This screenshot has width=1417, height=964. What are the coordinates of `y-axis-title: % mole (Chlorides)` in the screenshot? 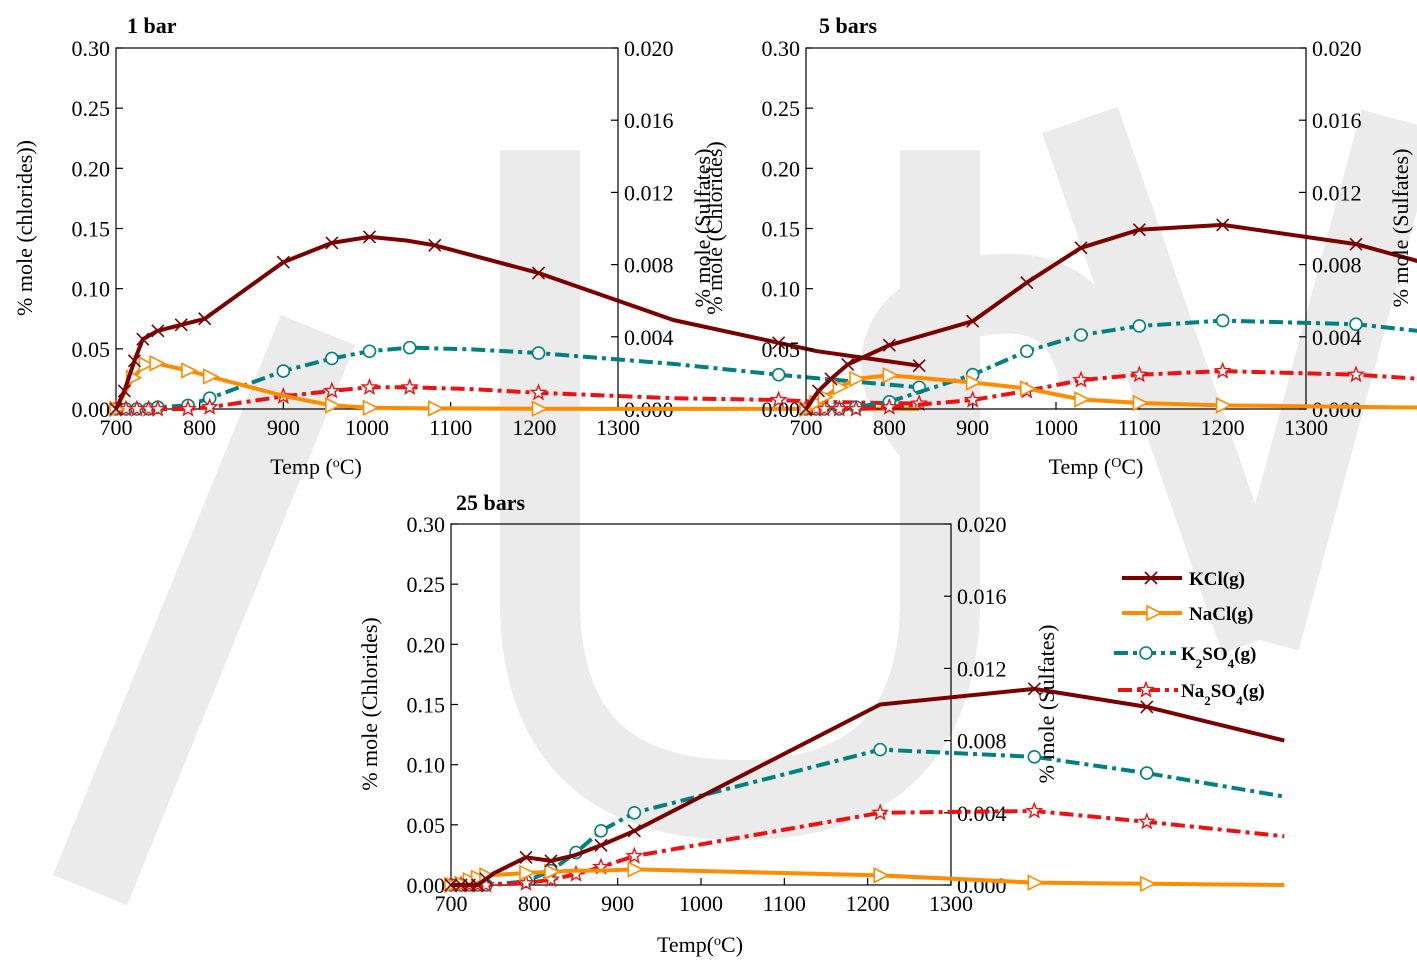 It's located at (714, 228).